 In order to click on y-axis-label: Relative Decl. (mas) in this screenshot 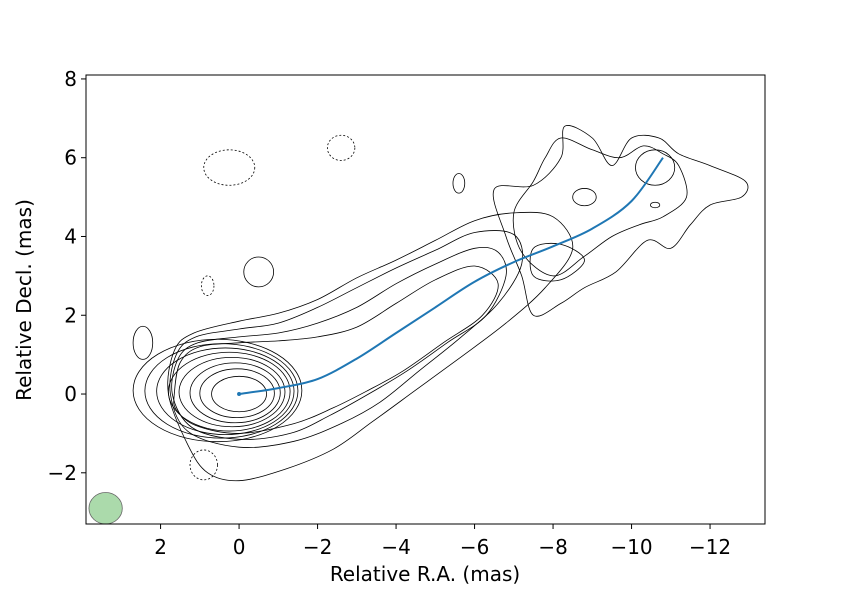, I will do `click(24, 300)`.